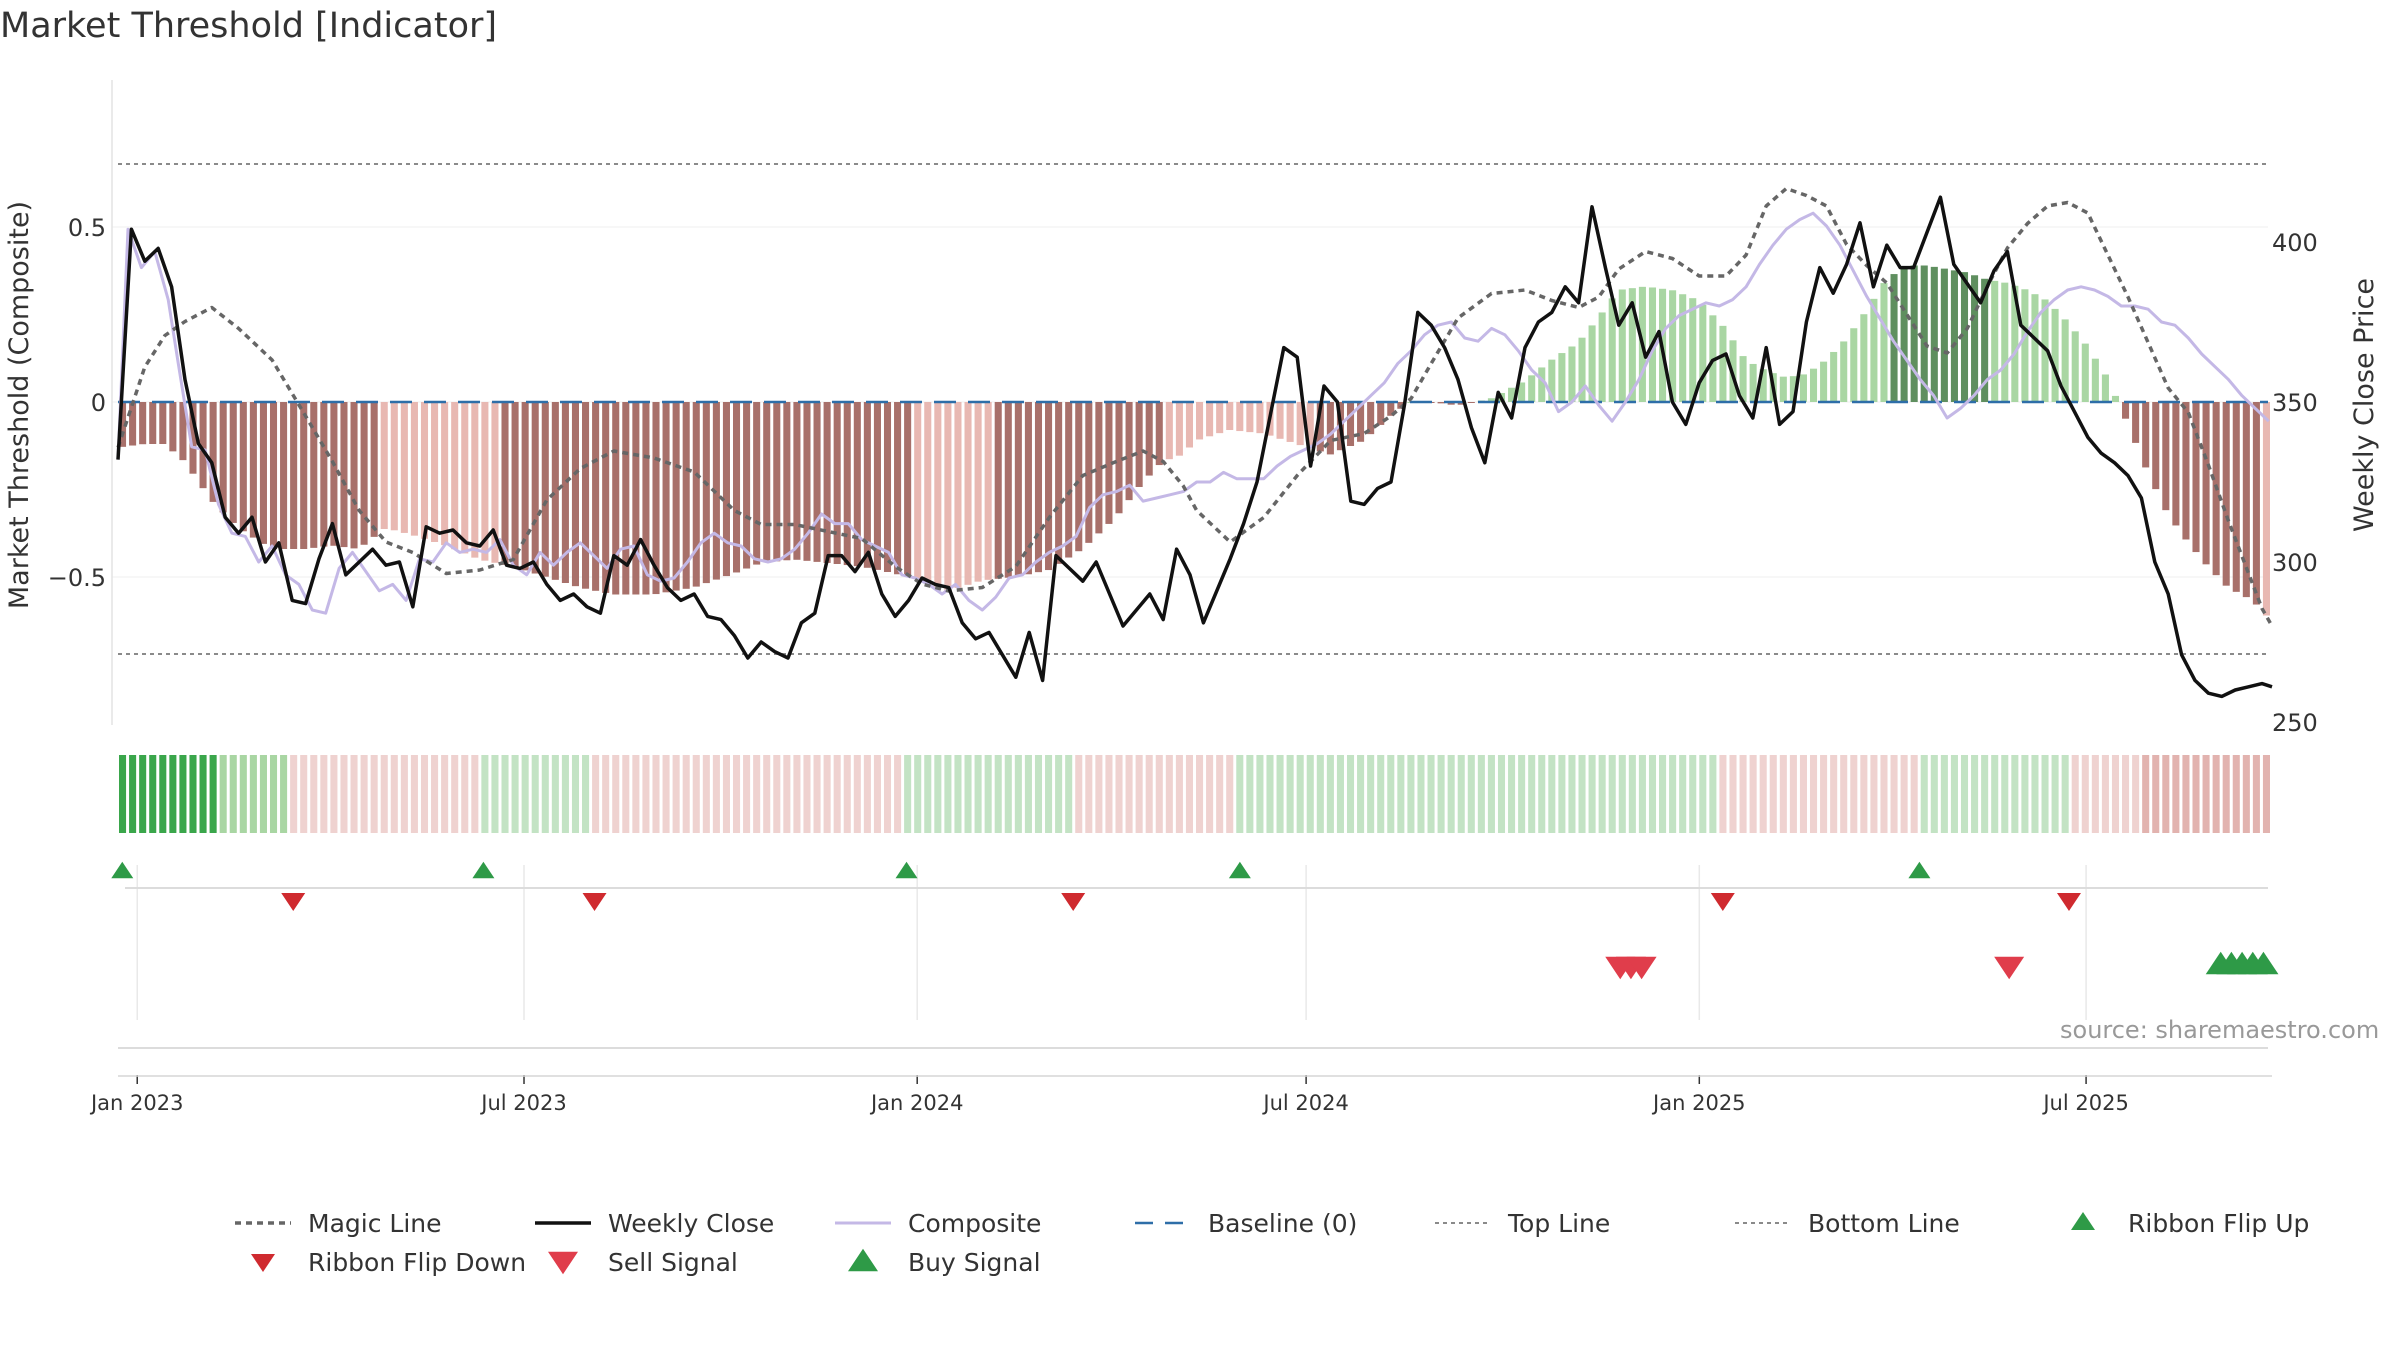  Describe the element at coordinates (2084, 1103) in the screenshot. I see `x-tick-label: Jul 2025` at that location.